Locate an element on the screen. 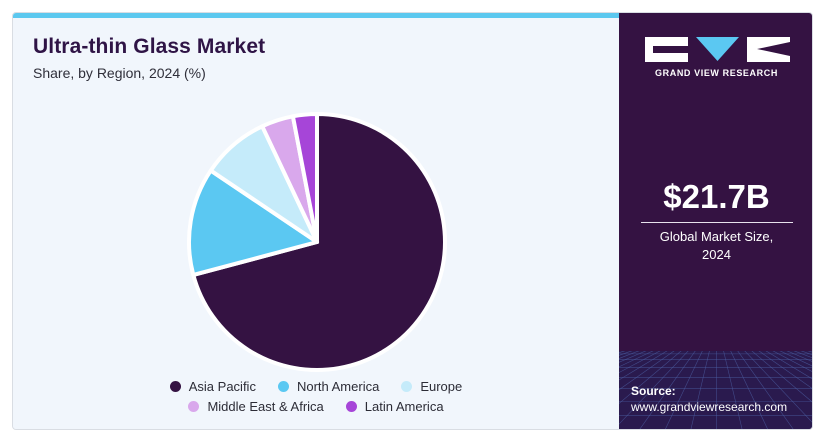 Image resolution: width=829 pixels, height=441 pixels. legend-label: Europe is located at coordinates (441, 386).